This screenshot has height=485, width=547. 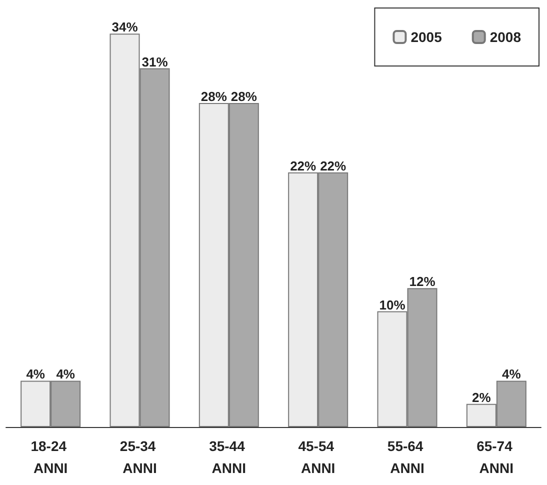 What do you see at coordinates (392, 304) in the screenshot?
I see `data-label: 10%` at bounding box center [392, 304].